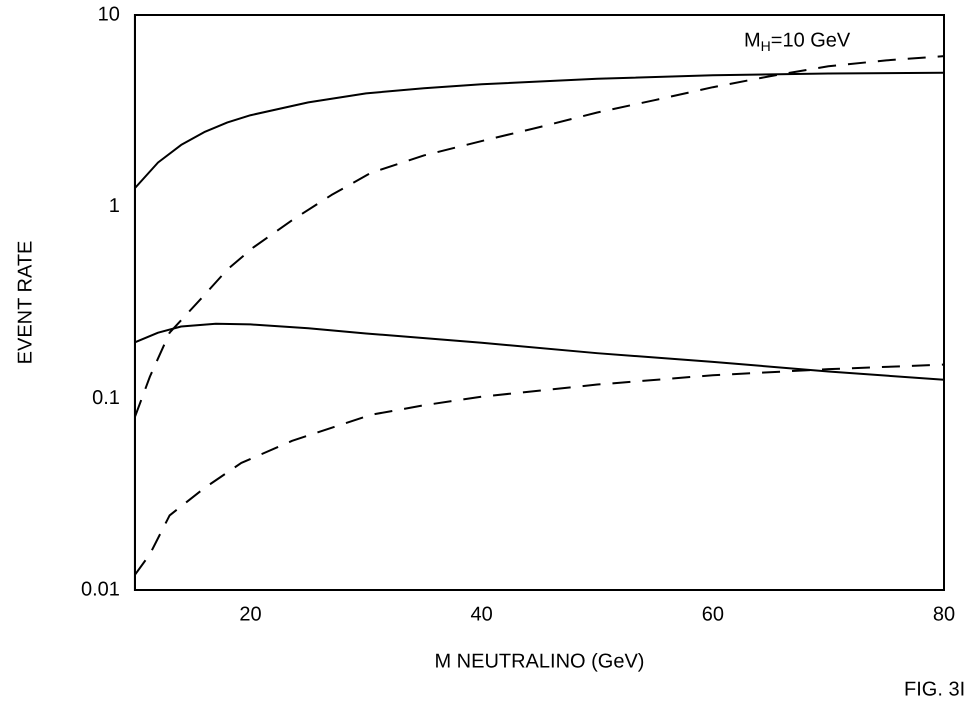  I want to click on y-tick-label: 1, so click(114, 206).